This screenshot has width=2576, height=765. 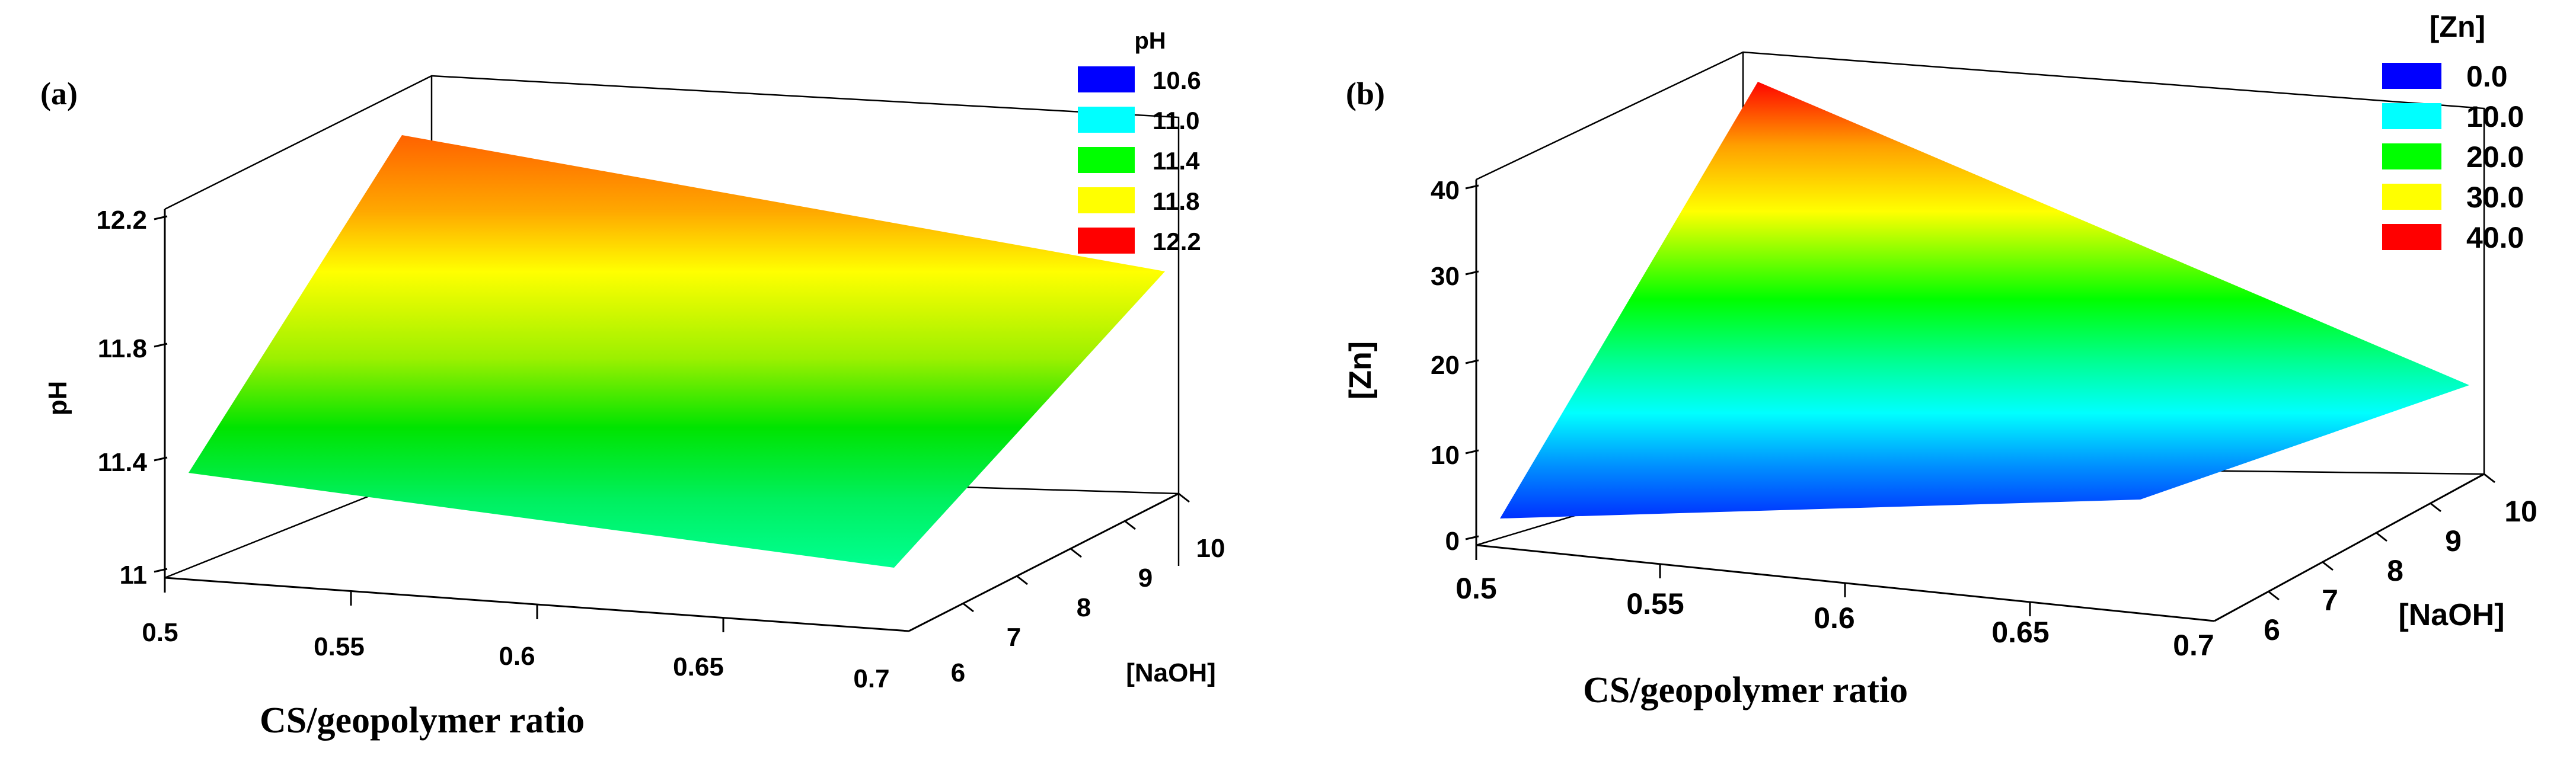 I want to click on z-tick-label: 11, so click(x=133, y=575).